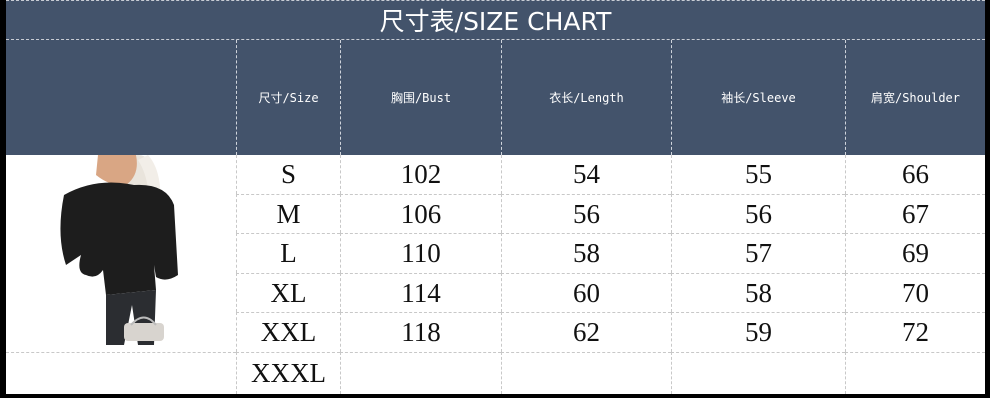  I want to click on cell-sleeve: 56, so click(758, 213).